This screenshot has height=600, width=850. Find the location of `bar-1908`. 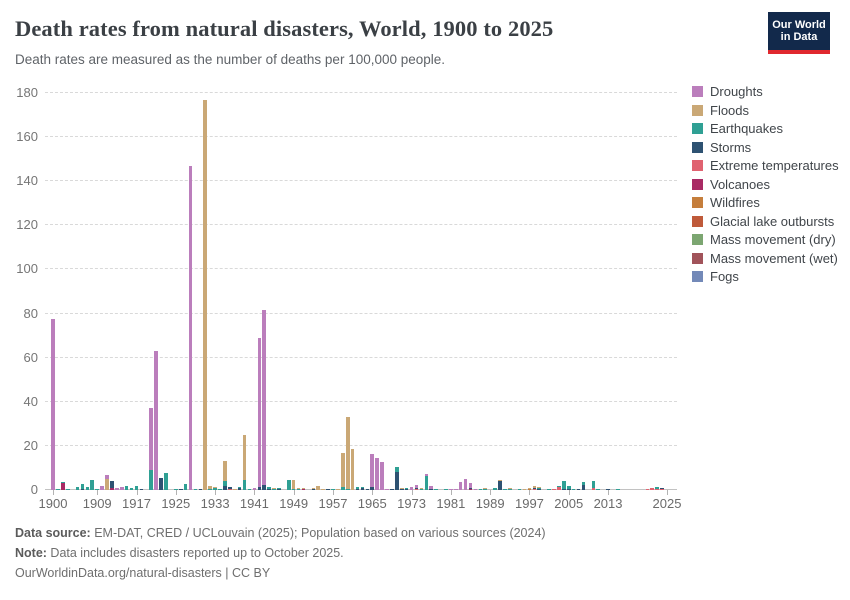

bar-1908 is located at coordinates (92, 485).